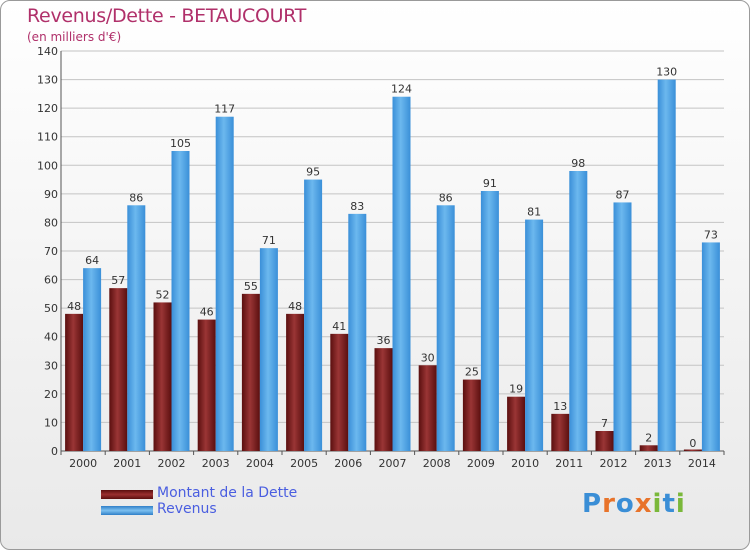 Image resolution: width=750 pixels, height=550 pixels. I want to click on x-tick-label: 2010, so click(525, 463).